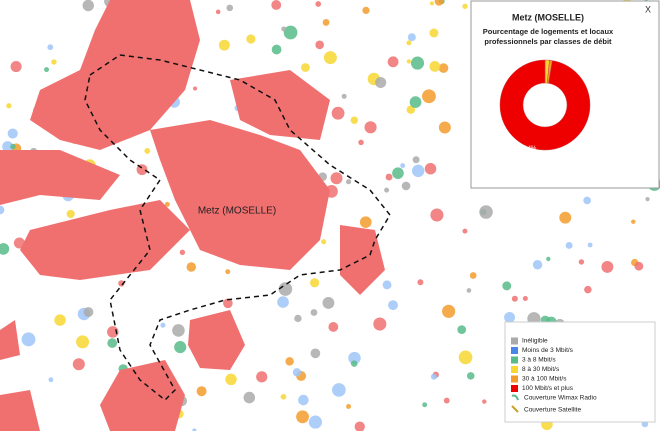 The height and width of the screenshot is (436, 660). I want to click on legend-label: Couverture Wimax Radio, so click(560, 398).